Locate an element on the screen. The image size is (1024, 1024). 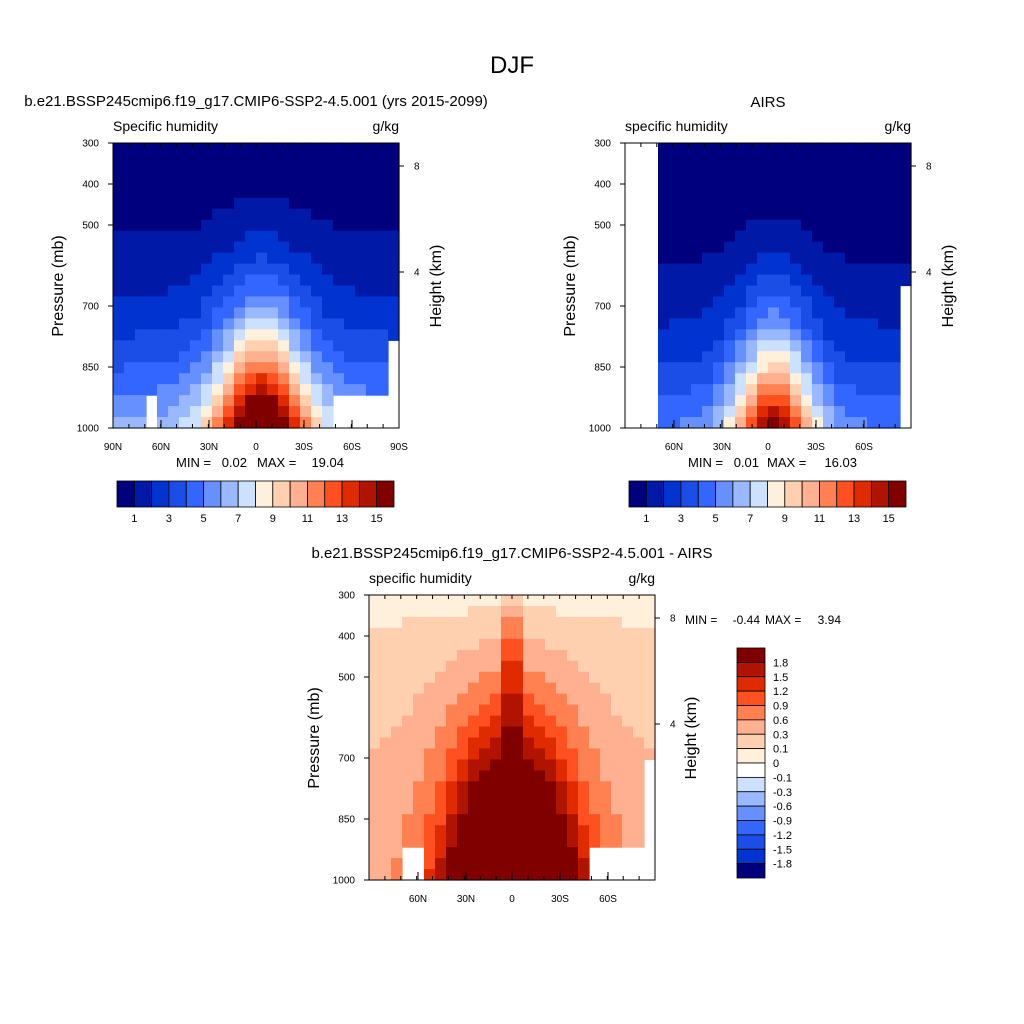
x-tick-label: 0 is located at coordinates (512, 899).